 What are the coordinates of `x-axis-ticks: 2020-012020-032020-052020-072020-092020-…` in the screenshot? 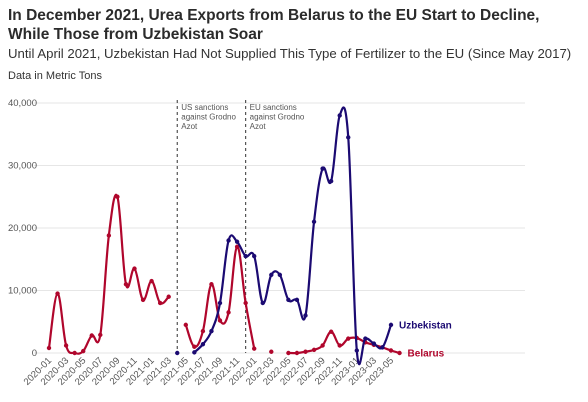 It's located at (209, 371).